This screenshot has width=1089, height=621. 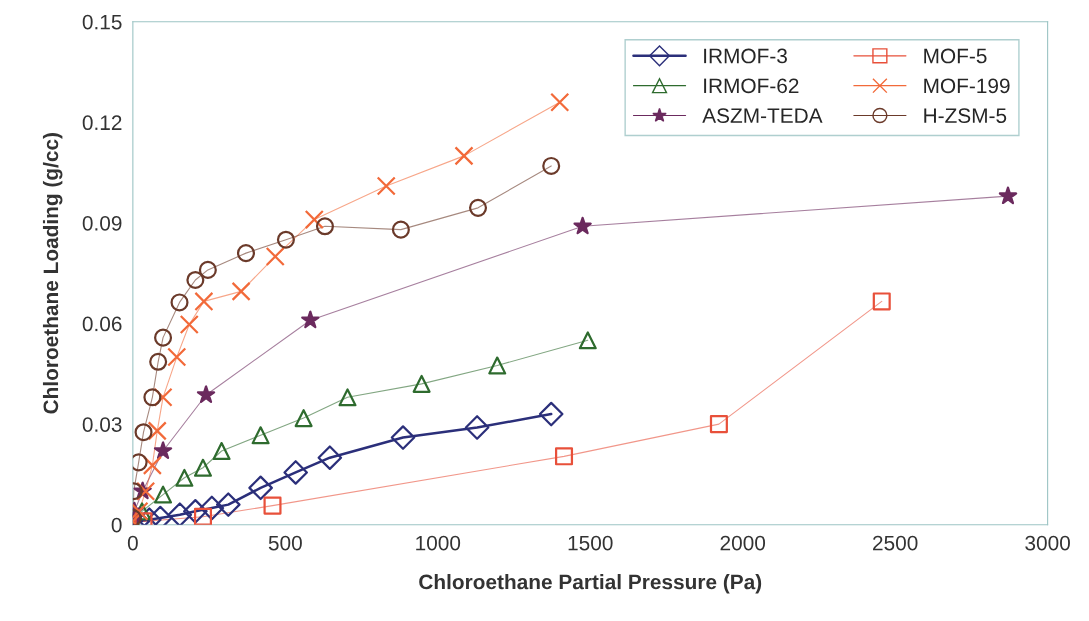 What do you see at coordinates (965, 116) in the screenshot?
I see `legend-label: H-ZSM-5` at bounding box center [965, 116].